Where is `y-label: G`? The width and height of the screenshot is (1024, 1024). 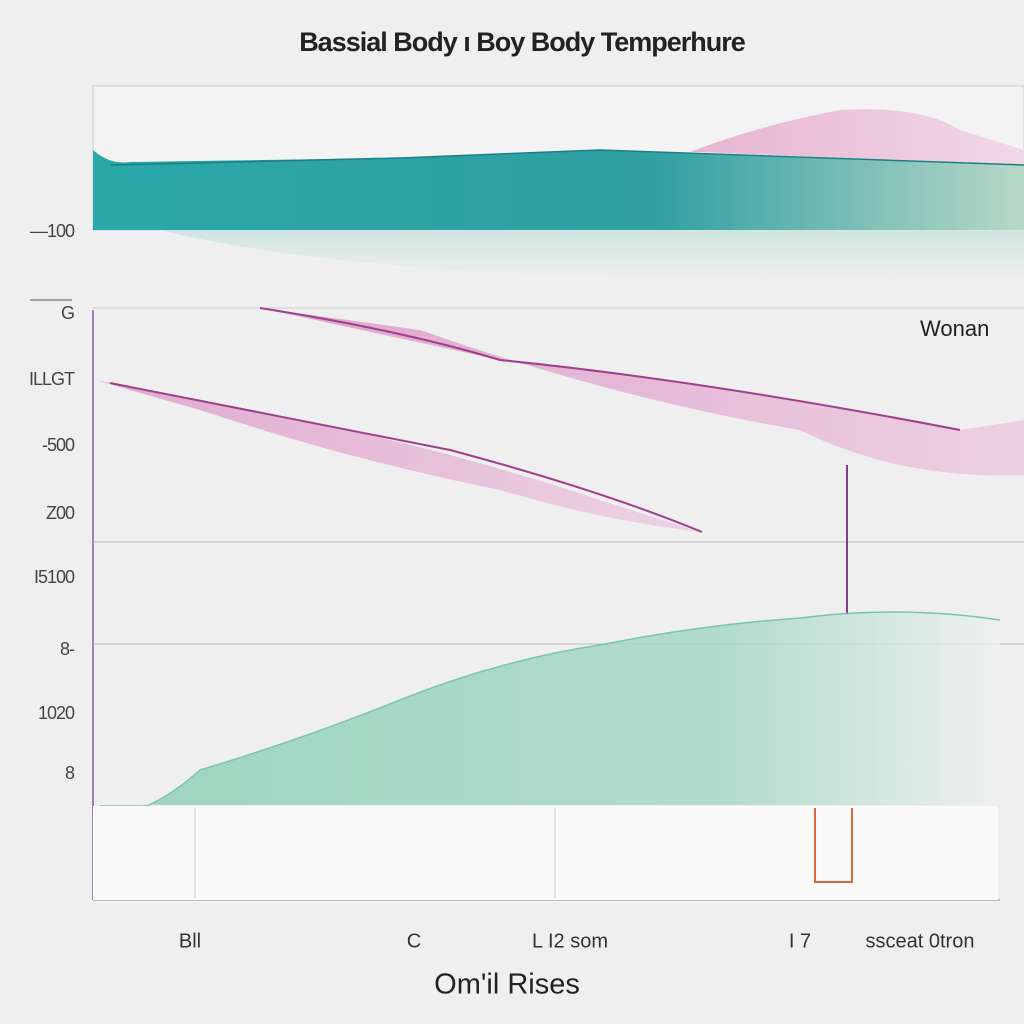 y-label: G is located at coordinates (67, 313).